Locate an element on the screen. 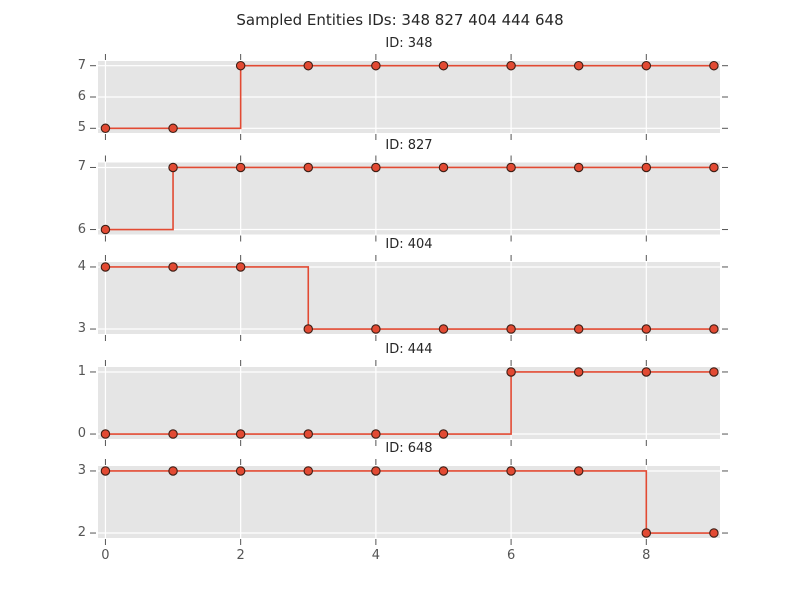  y-tick-label: 1 is located at coordinates (81, 371).